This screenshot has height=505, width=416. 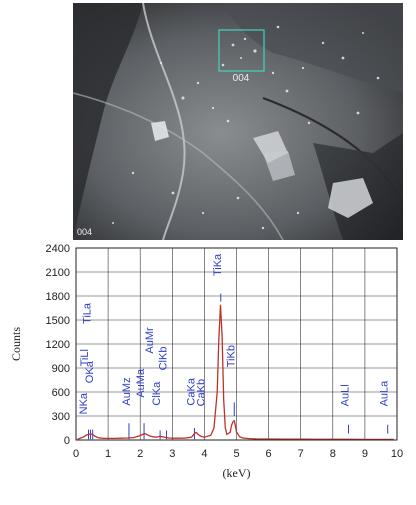 What do you see at coordinates (108, 454) in the screenshot?
I see `x-tick-label: 1` at bounding box center [108, 454].